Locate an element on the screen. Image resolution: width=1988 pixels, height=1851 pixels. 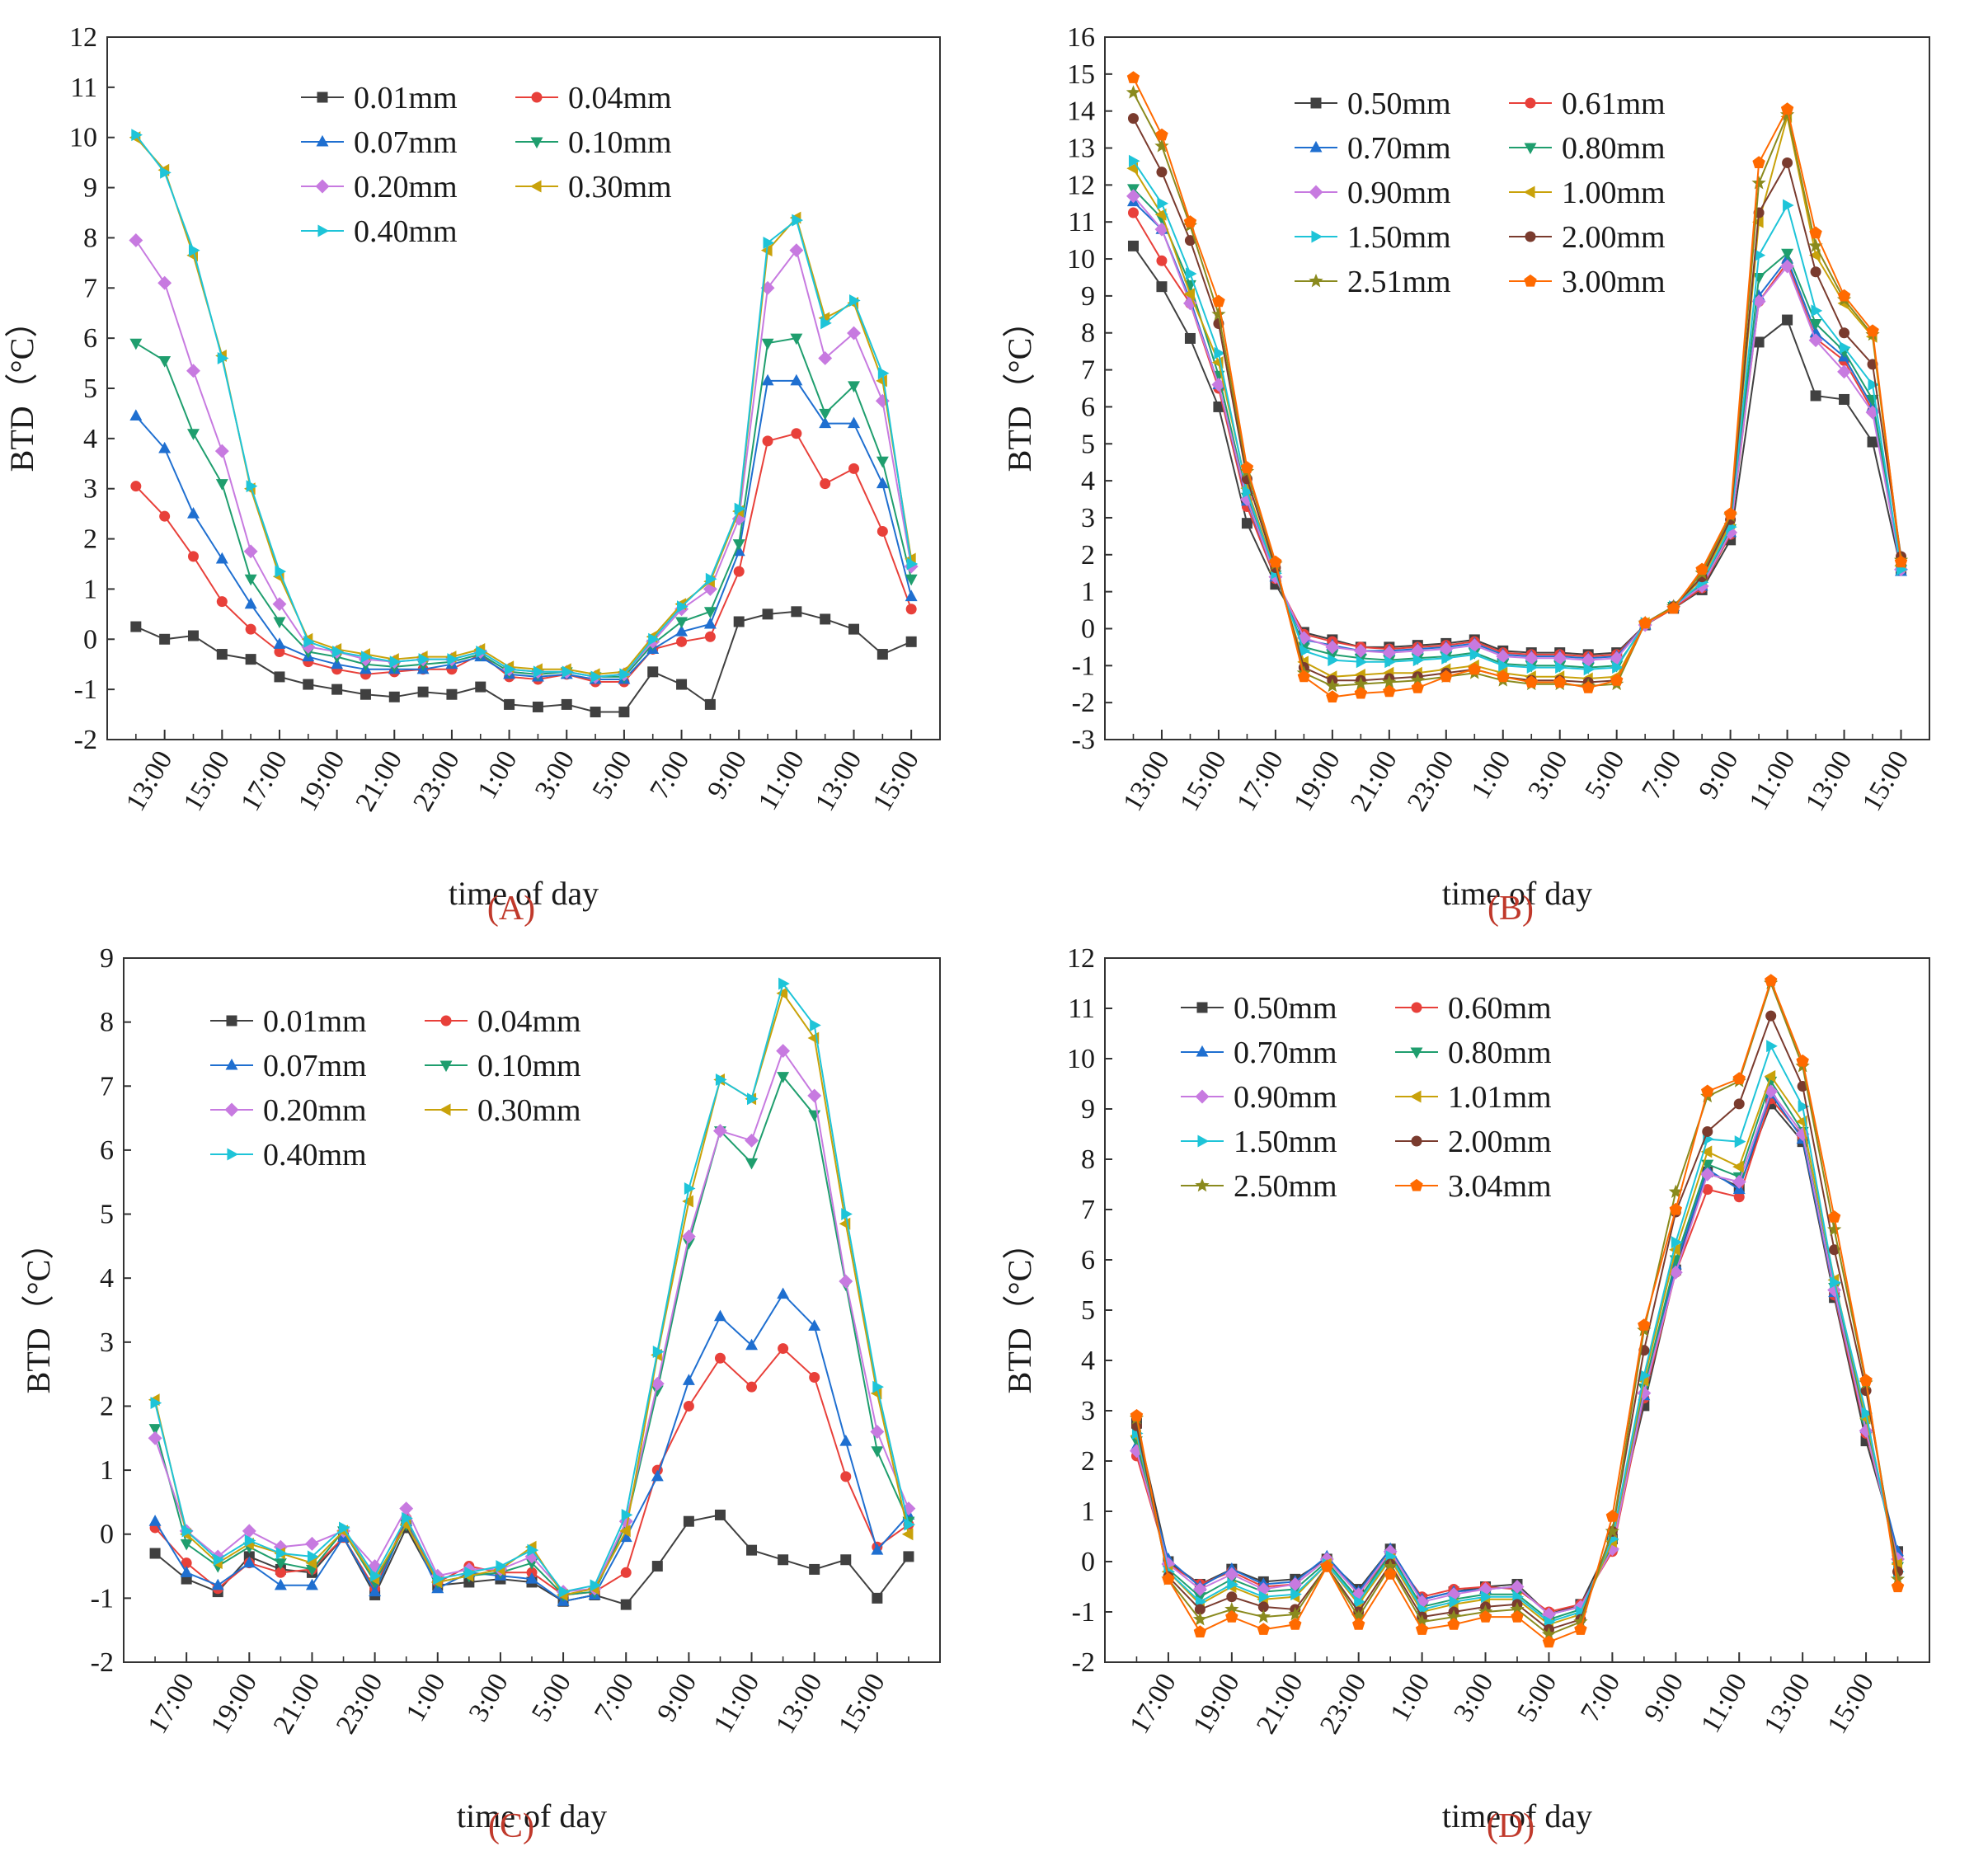
legend-label: 0.10mm is located at coordinates (529, 1066).